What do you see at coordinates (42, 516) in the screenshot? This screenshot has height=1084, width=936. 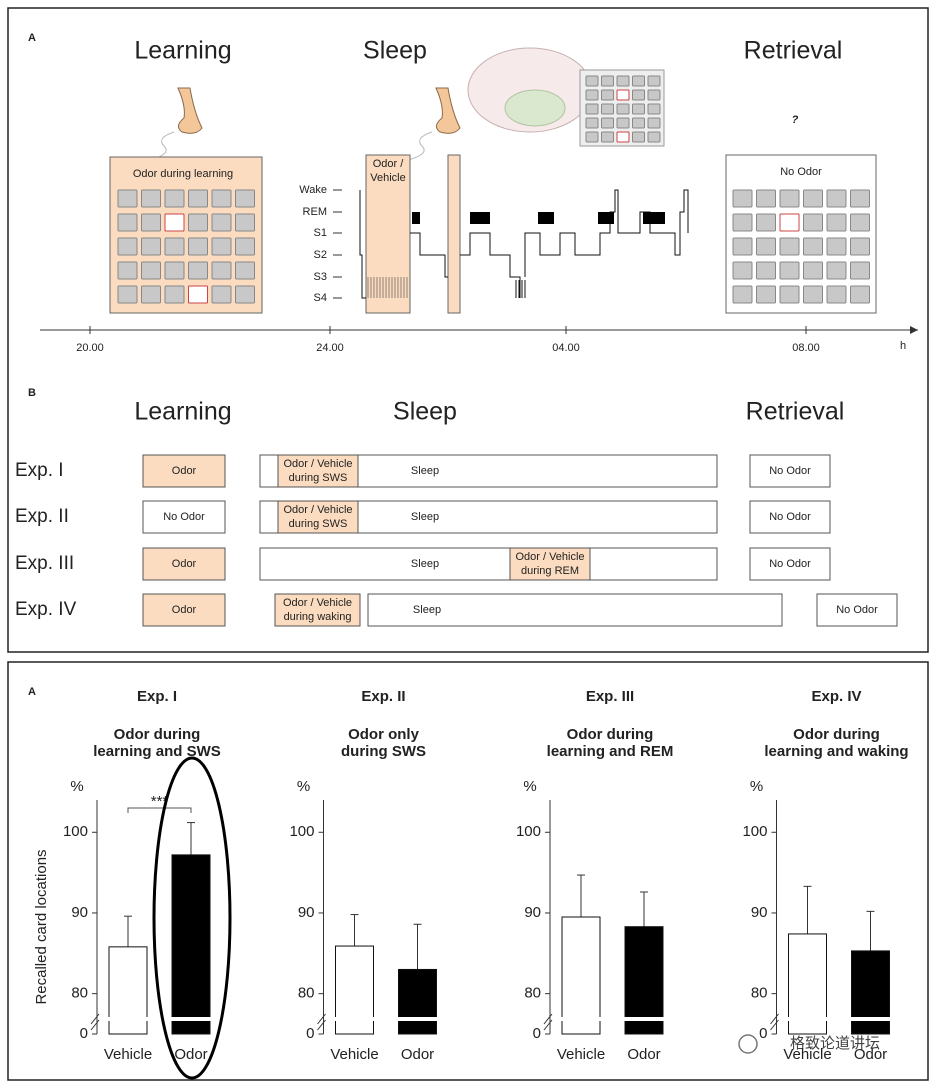 I see `experiment-label: Exp. II` at bounding box center [42, 516].